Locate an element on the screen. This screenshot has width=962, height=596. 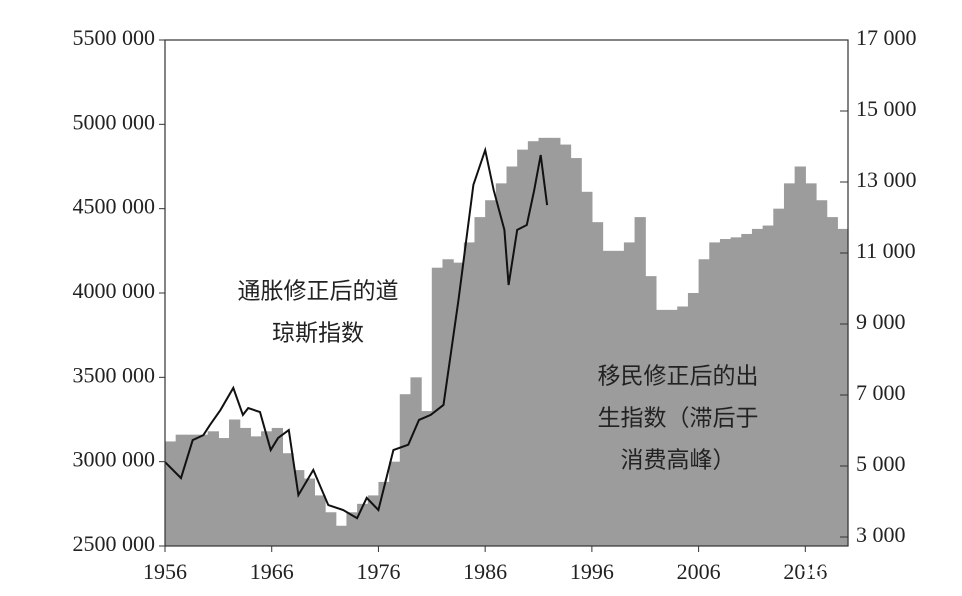
y2-tick-label: 5 000 is located at coordinates (881, 463).